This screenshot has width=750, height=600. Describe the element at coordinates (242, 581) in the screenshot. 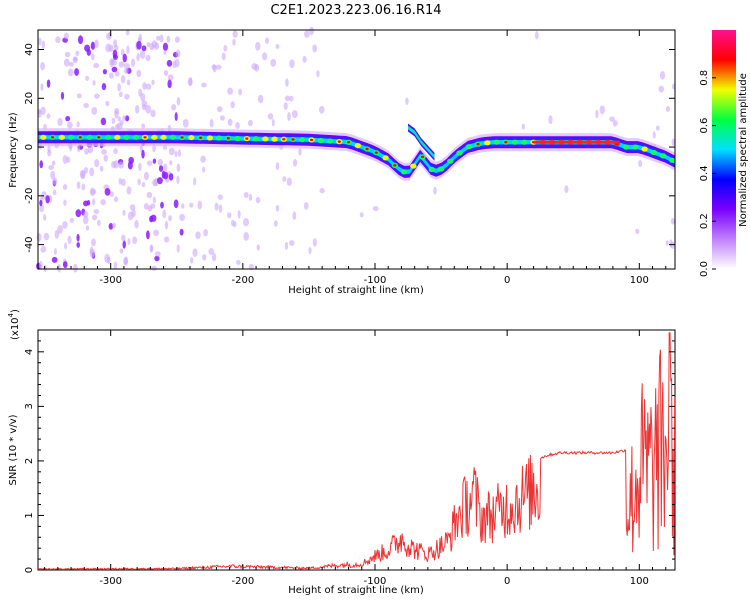

I see `x-tick-label: -200` at that location.